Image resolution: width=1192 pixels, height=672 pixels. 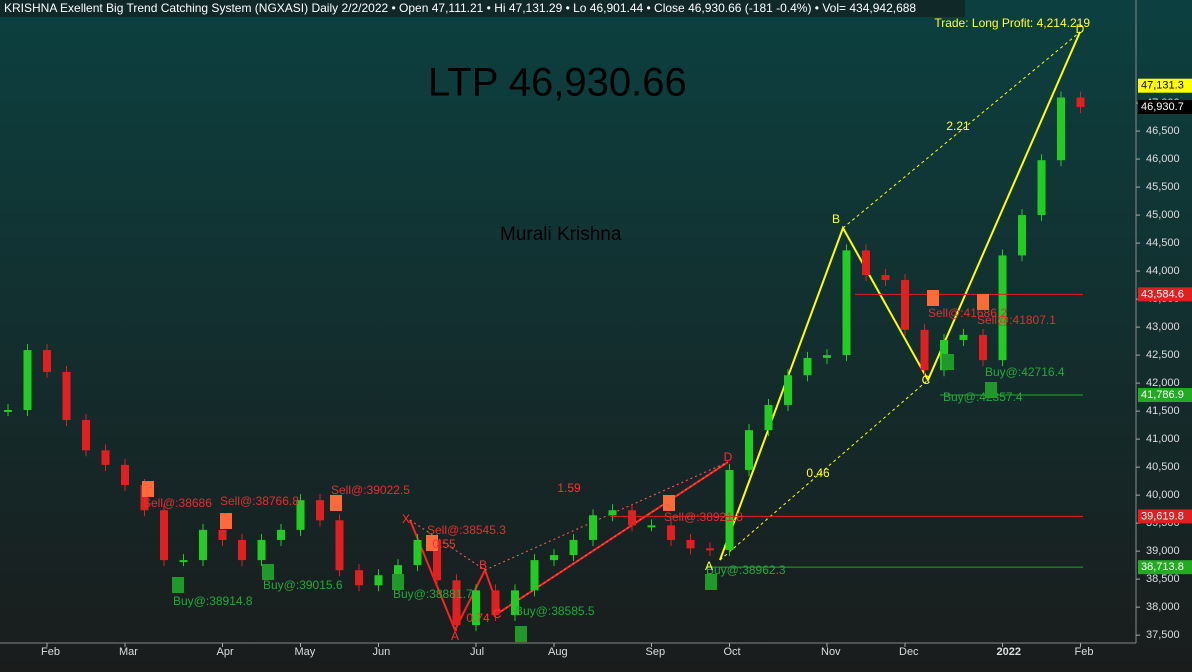 I want to click on pattern-label: B, so click(x=836, y=219).